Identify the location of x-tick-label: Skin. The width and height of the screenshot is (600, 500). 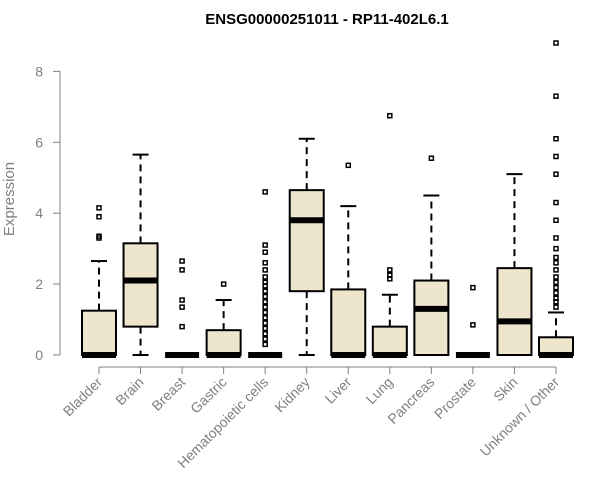
(505, 389).